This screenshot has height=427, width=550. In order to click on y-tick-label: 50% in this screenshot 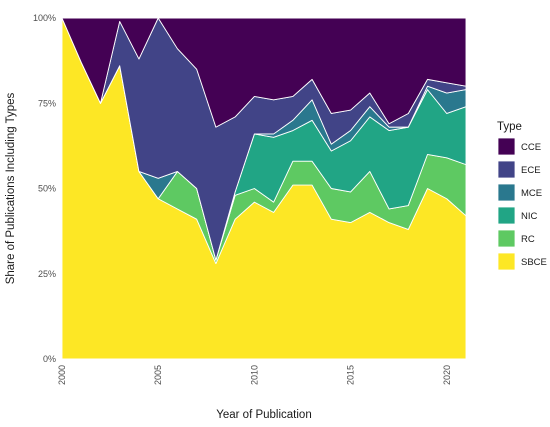, I will do `click(47, 189)`.